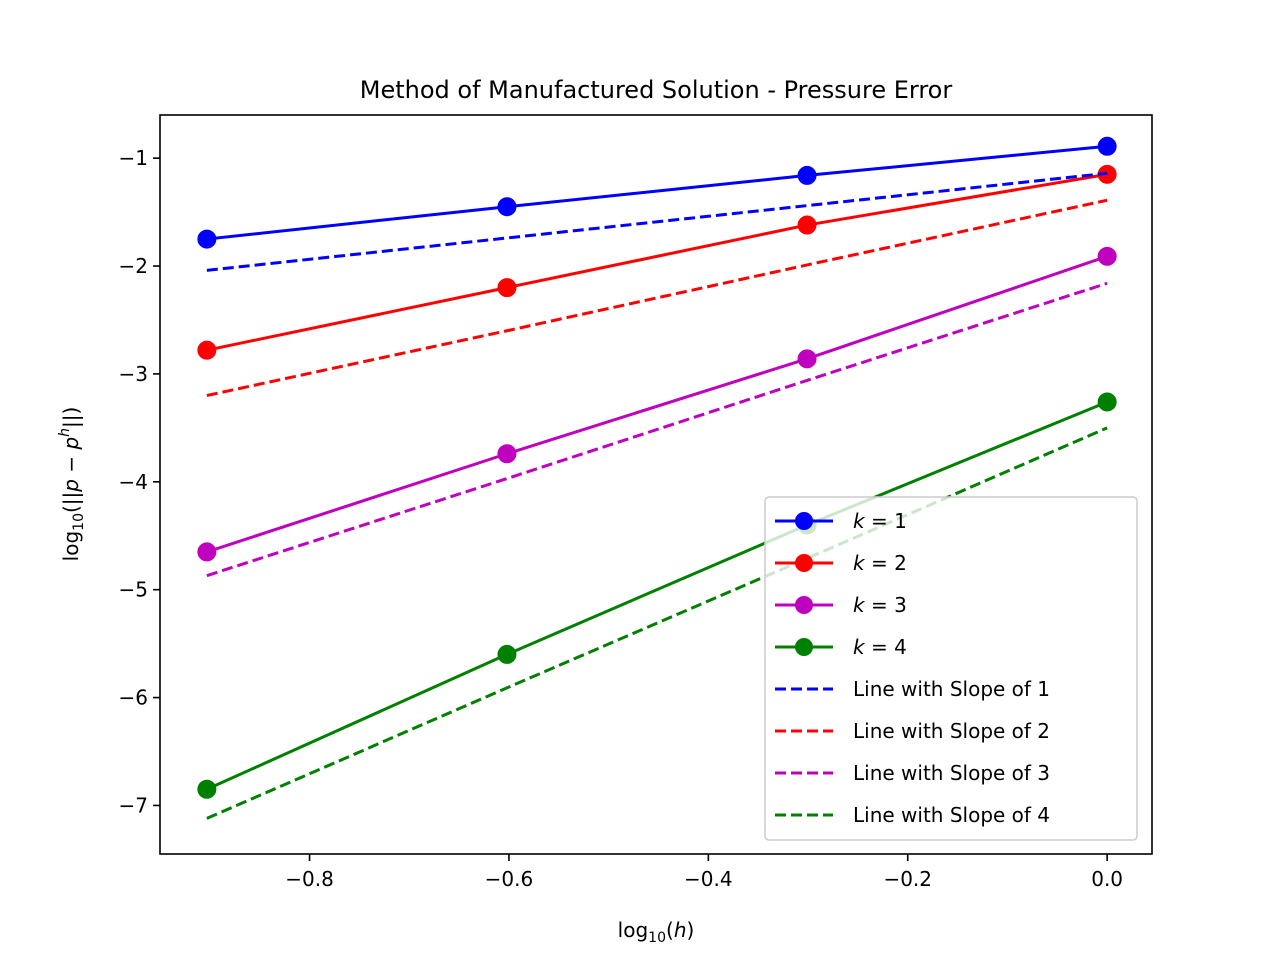 The width and height of the screenshot is (1280, 964). I want to click on y-axis-label-log: log, so click(71, 546).